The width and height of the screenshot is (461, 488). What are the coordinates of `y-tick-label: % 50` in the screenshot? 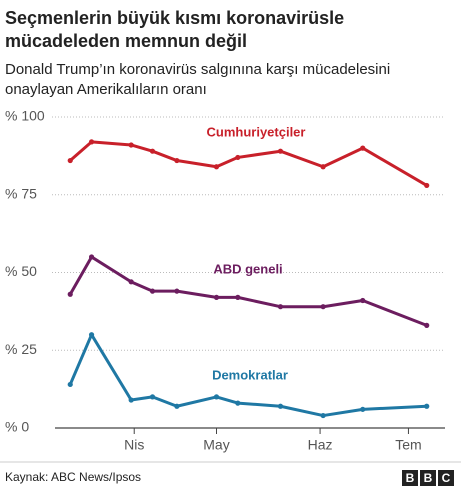 It's located at (21, 271).